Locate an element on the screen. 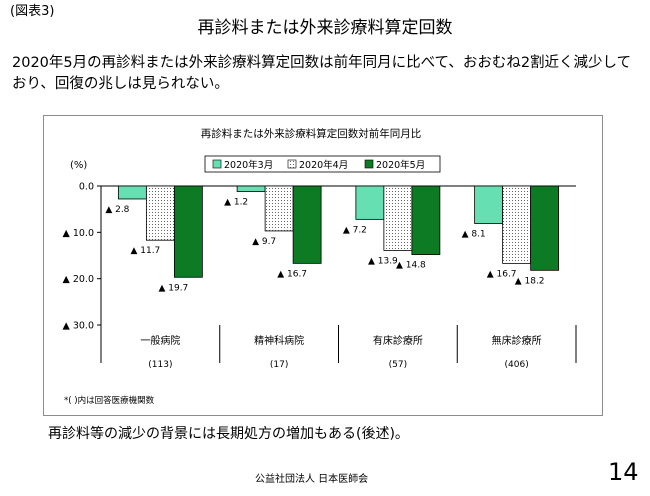  category-count: (406) is located at coordinates (517, 365).